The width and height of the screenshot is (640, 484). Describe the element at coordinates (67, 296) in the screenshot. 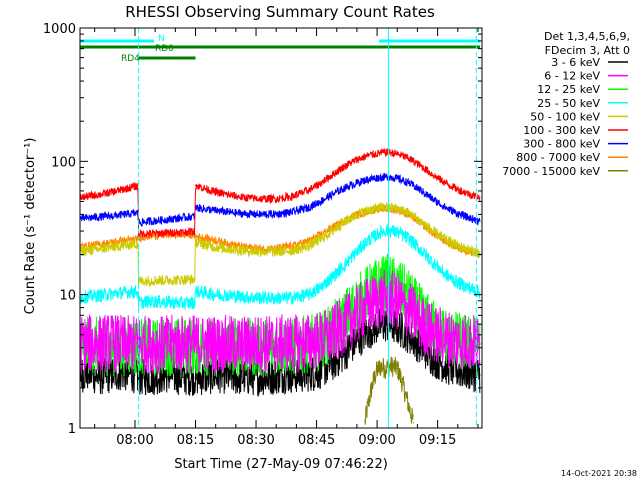

I see `y-tick-label: 10` at that location.